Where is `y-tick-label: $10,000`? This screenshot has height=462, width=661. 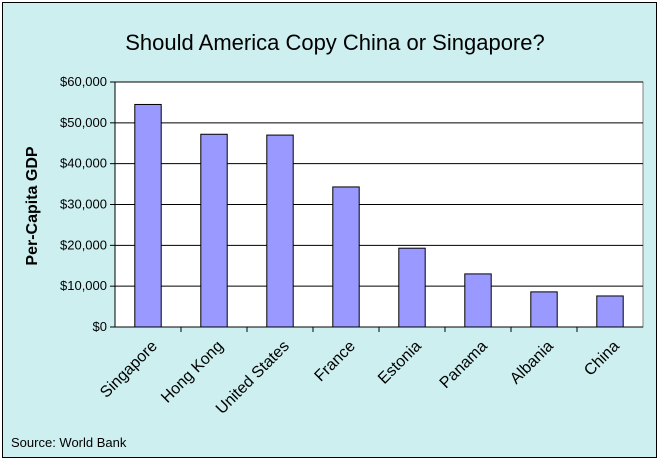
y-tick-label: $10,000 is located at coordinates (83, 285).